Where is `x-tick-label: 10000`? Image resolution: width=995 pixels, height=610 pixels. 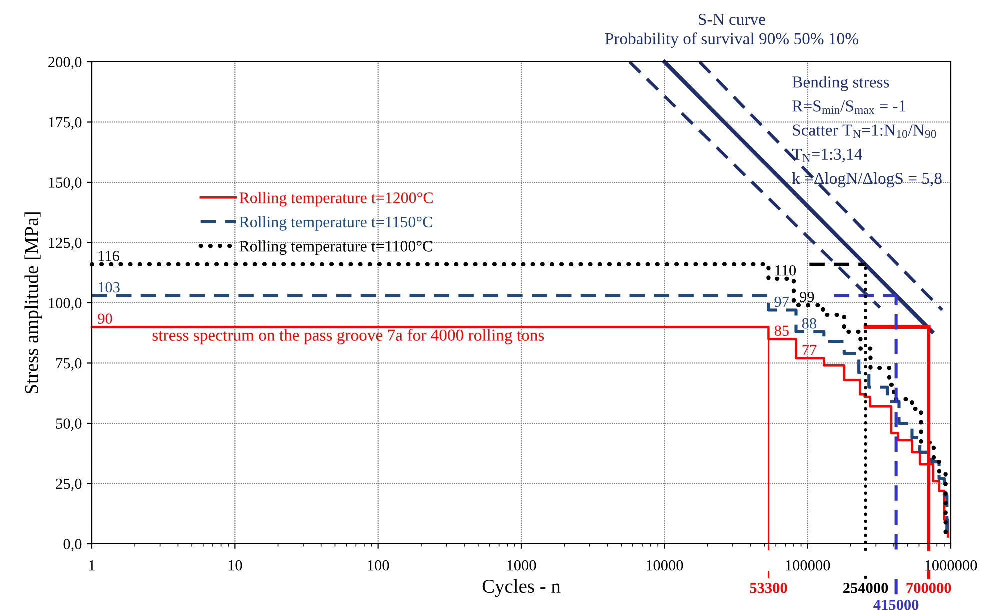
x-tick-label: 10000 is located at coordinates (665, 565).